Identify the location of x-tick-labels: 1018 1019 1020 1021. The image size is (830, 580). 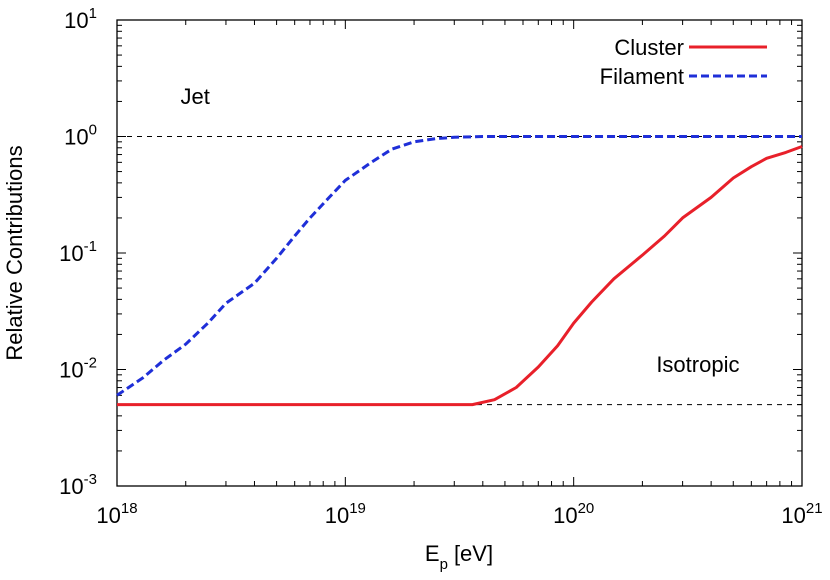
(459, 514).